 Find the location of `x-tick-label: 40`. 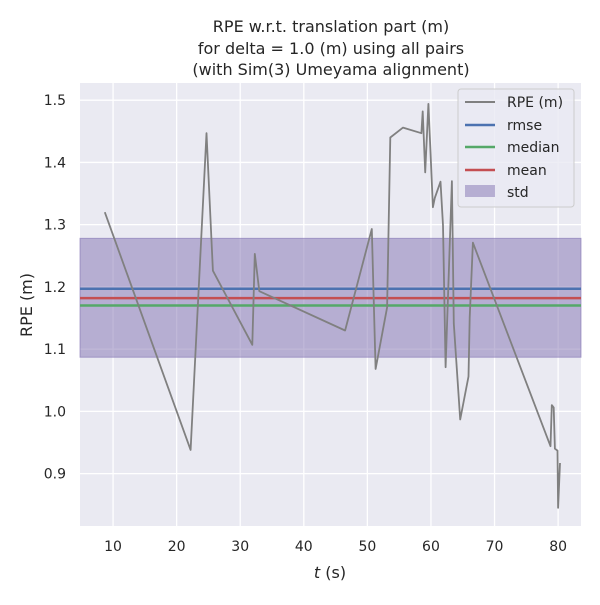

x-tick-label: 40 is located at coordinates (304, 547).